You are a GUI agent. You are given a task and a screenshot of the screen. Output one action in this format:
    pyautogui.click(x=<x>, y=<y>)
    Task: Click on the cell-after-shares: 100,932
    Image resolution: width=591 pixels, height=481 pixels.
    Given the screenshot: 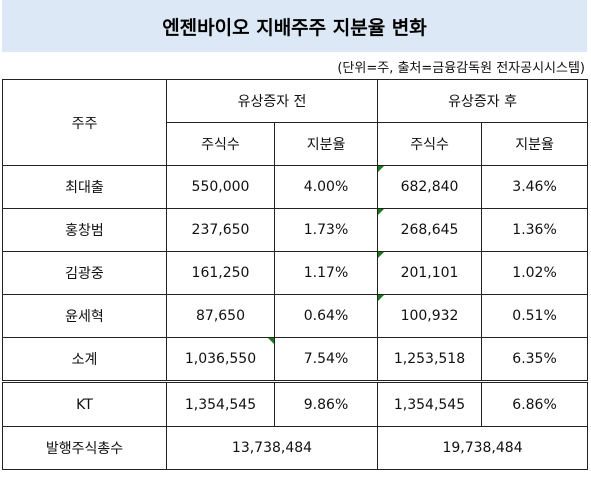 What is the action you would take?
    pyautogui.click(x=430, y=316)
    